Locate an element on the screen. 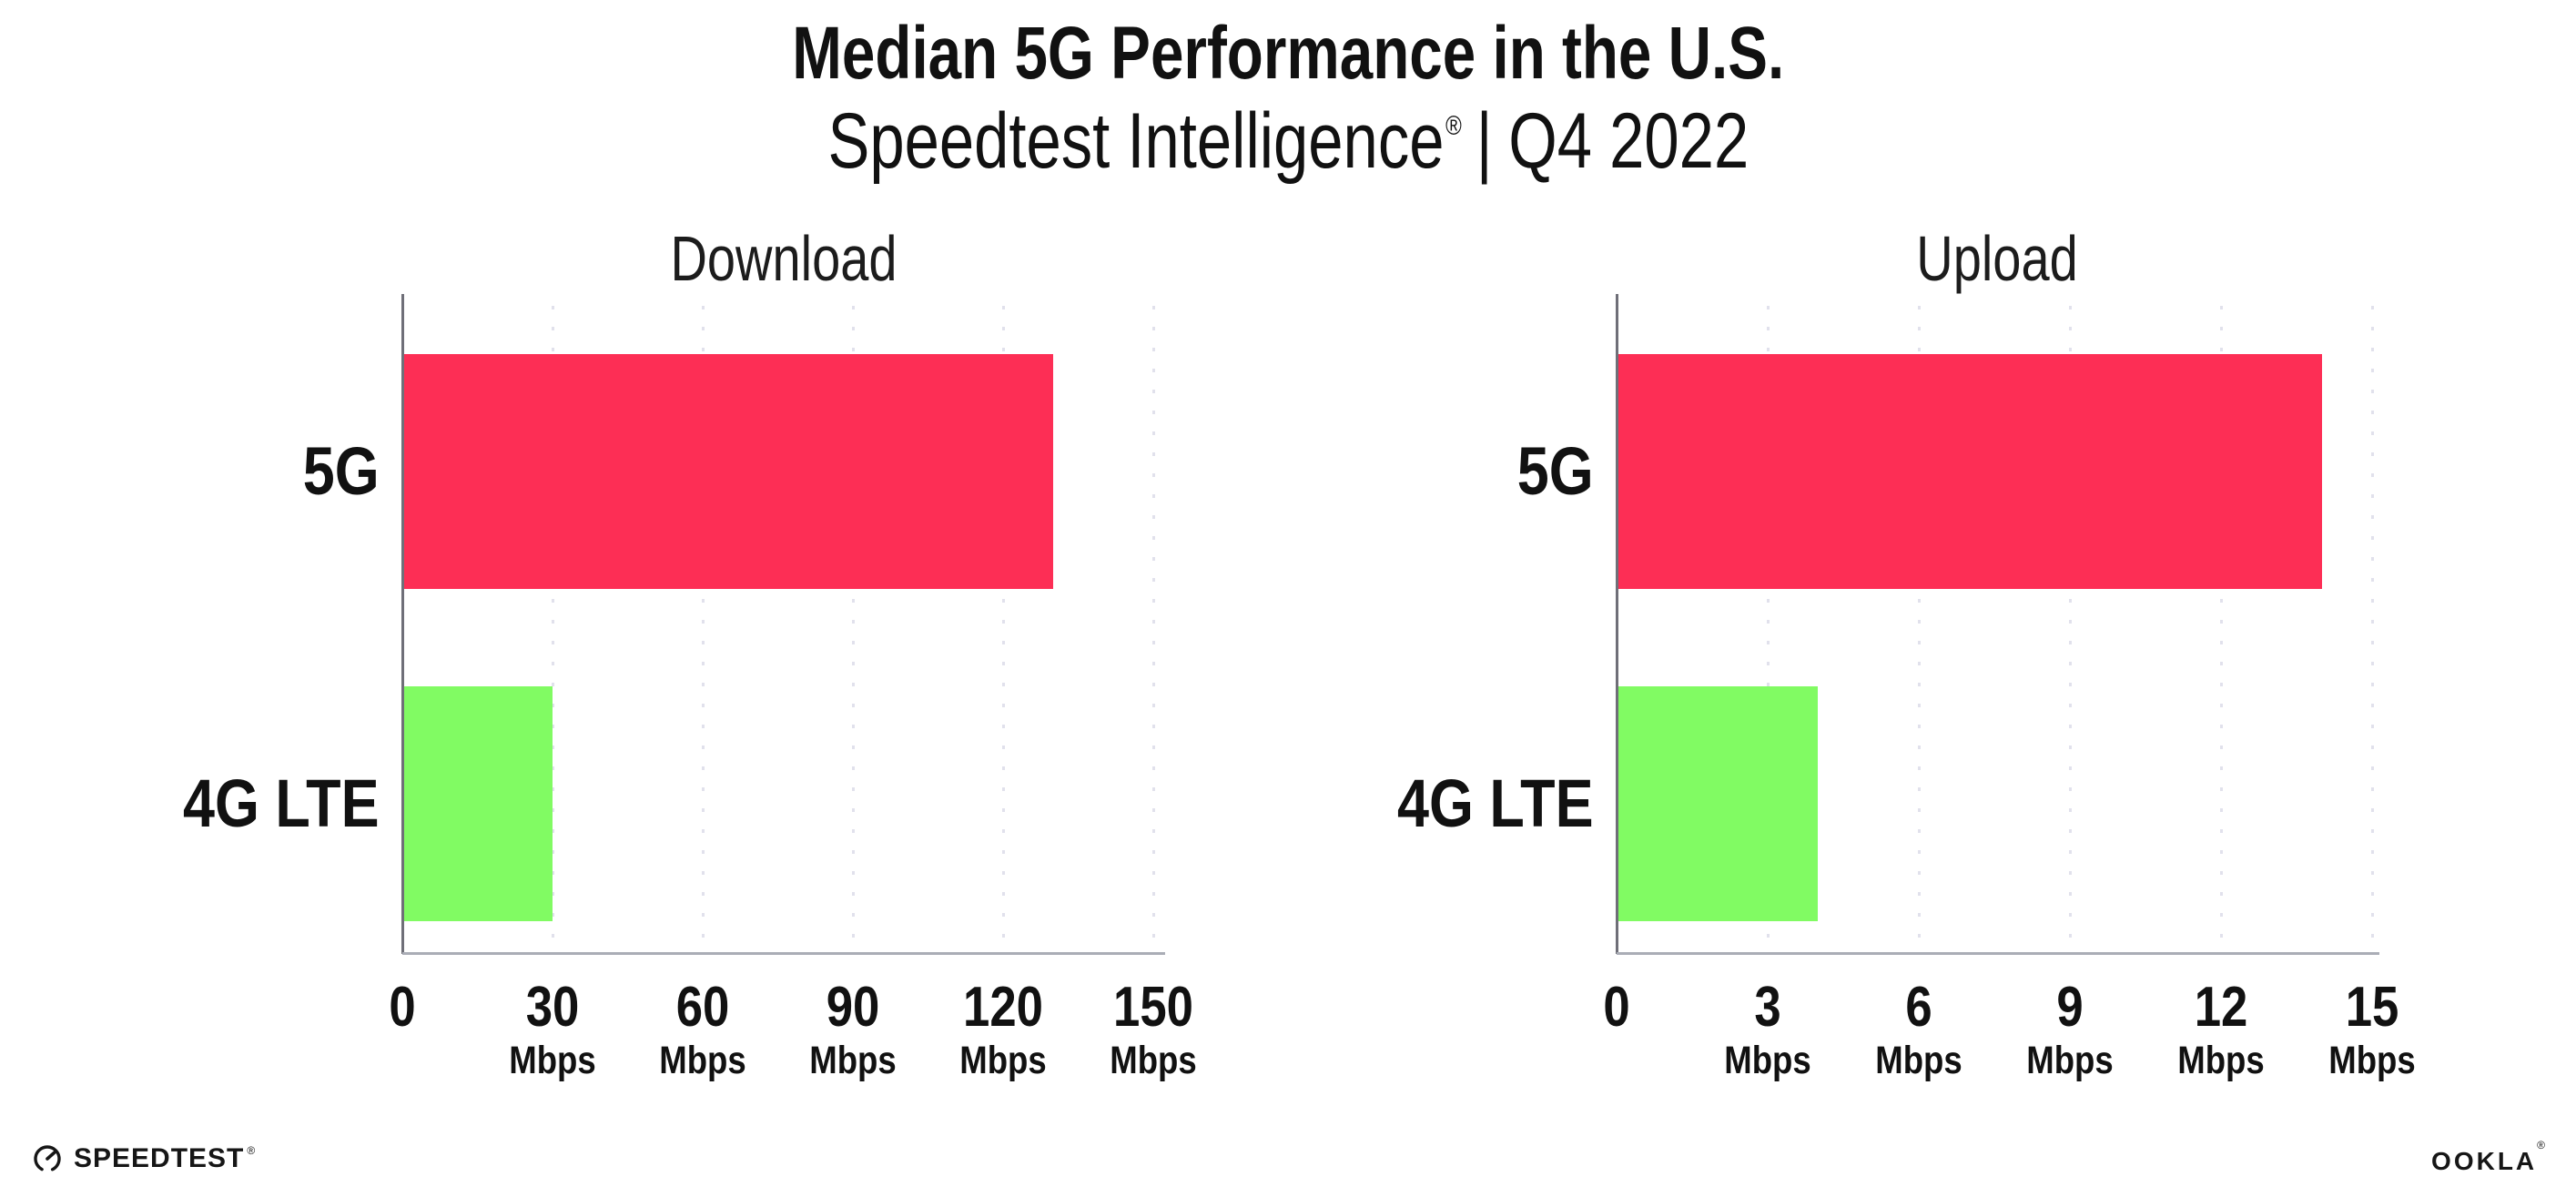 The height and width of the screenshot is (1197, 2576). x-tick-unit-6: Mbps is located at coordinates (1918, 1060).